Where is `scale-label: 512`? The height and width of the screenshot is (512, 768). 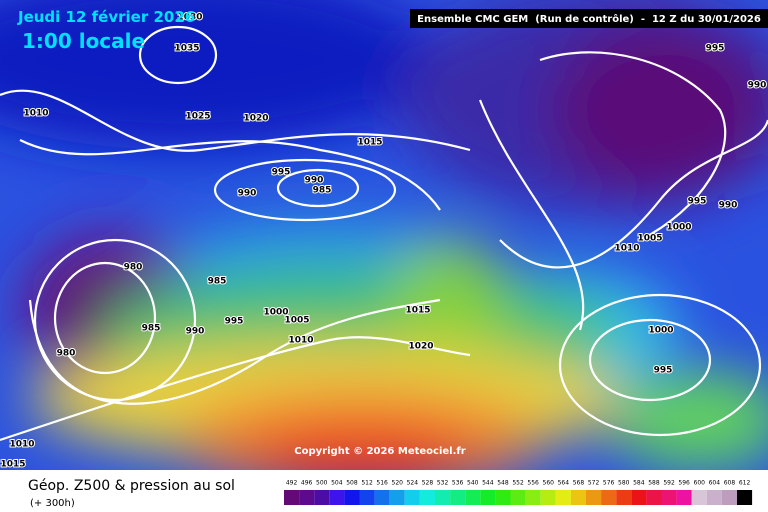
scale-label: 512 is located at coordinates (367, 483).